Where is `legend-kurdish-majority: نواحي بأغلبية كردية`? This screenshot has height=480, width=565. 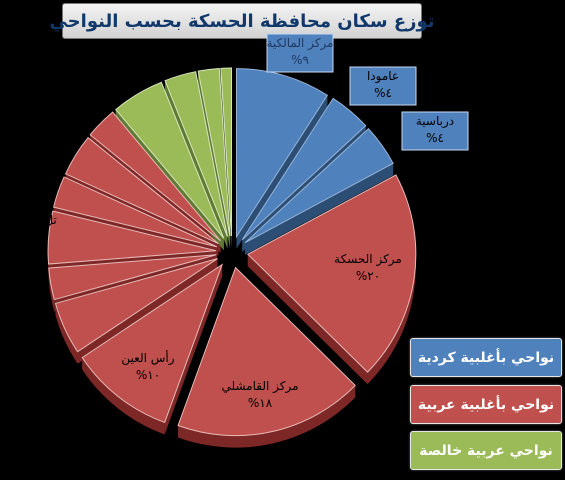 legend-kurdish-majority: نواحي بأغلبية كردية is located at coordinates (486, 357).